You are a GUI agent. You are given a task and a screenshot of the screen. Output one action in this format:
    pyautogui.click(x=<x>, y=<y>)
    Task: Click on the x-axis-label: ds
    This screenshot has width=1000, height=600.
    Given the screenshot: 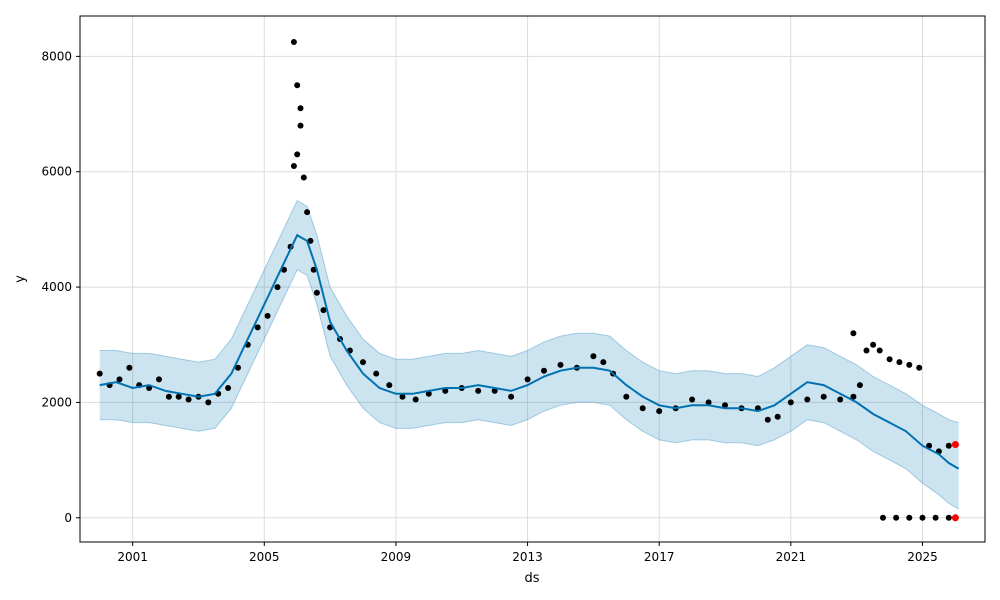 What is the action you would take?
    pyautogui.click(x=531, y=578)
    